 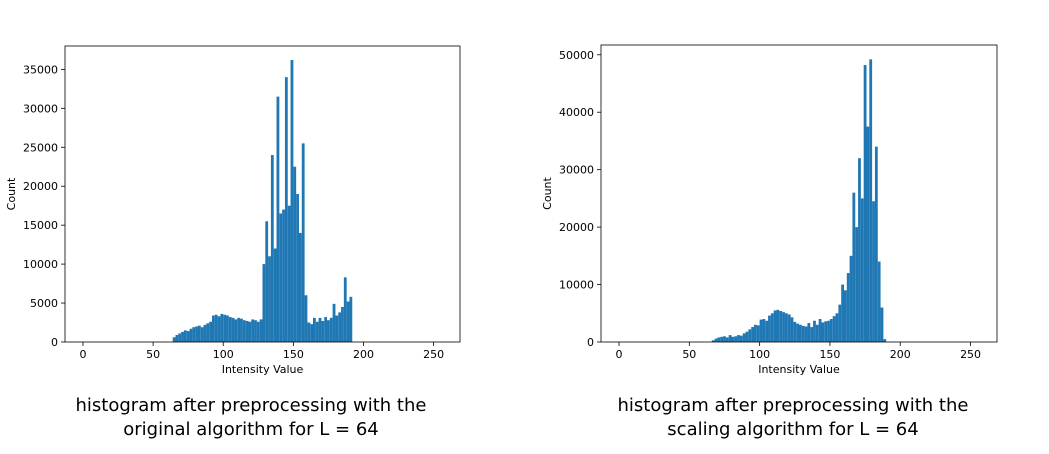 I want to click on y-tick-label: 10000, so click(x=576, y=285).